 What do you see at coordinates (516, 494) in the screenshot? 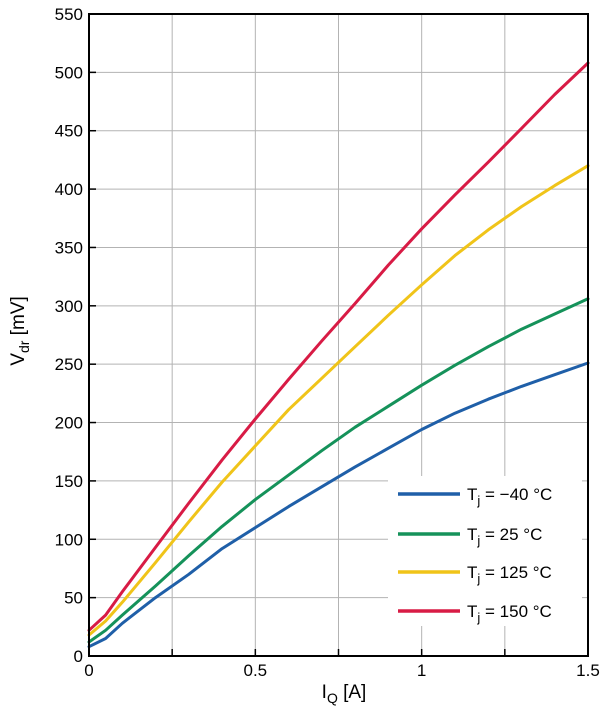
I see `legend-label-0-rest: = −40 °C` at bounding box center [516, 494].